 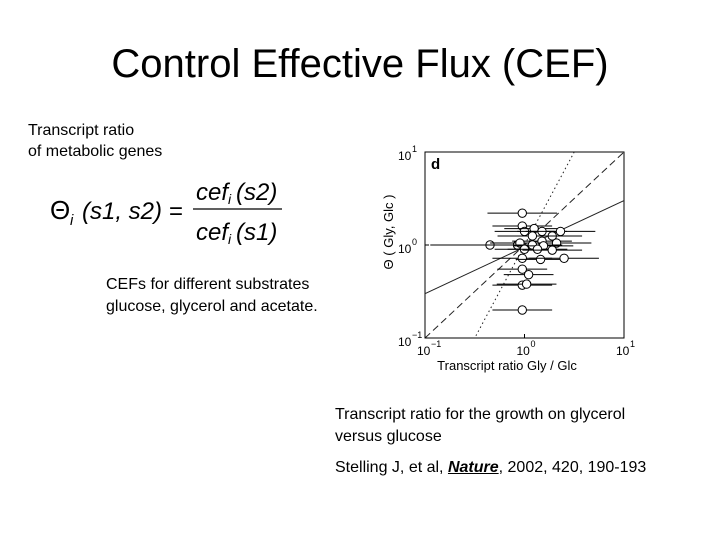 I want to click on y-tick-label-exponent: 0, so click(x=414, y=242).